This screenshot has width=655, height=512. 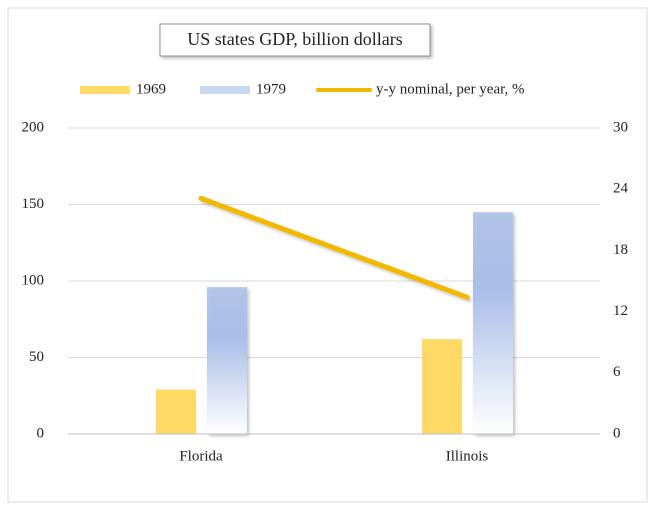 What do you see at coordinates (620, 311) in the screenshot?
I see `y2-tick-label: 12` at bounding box center [620, 311].